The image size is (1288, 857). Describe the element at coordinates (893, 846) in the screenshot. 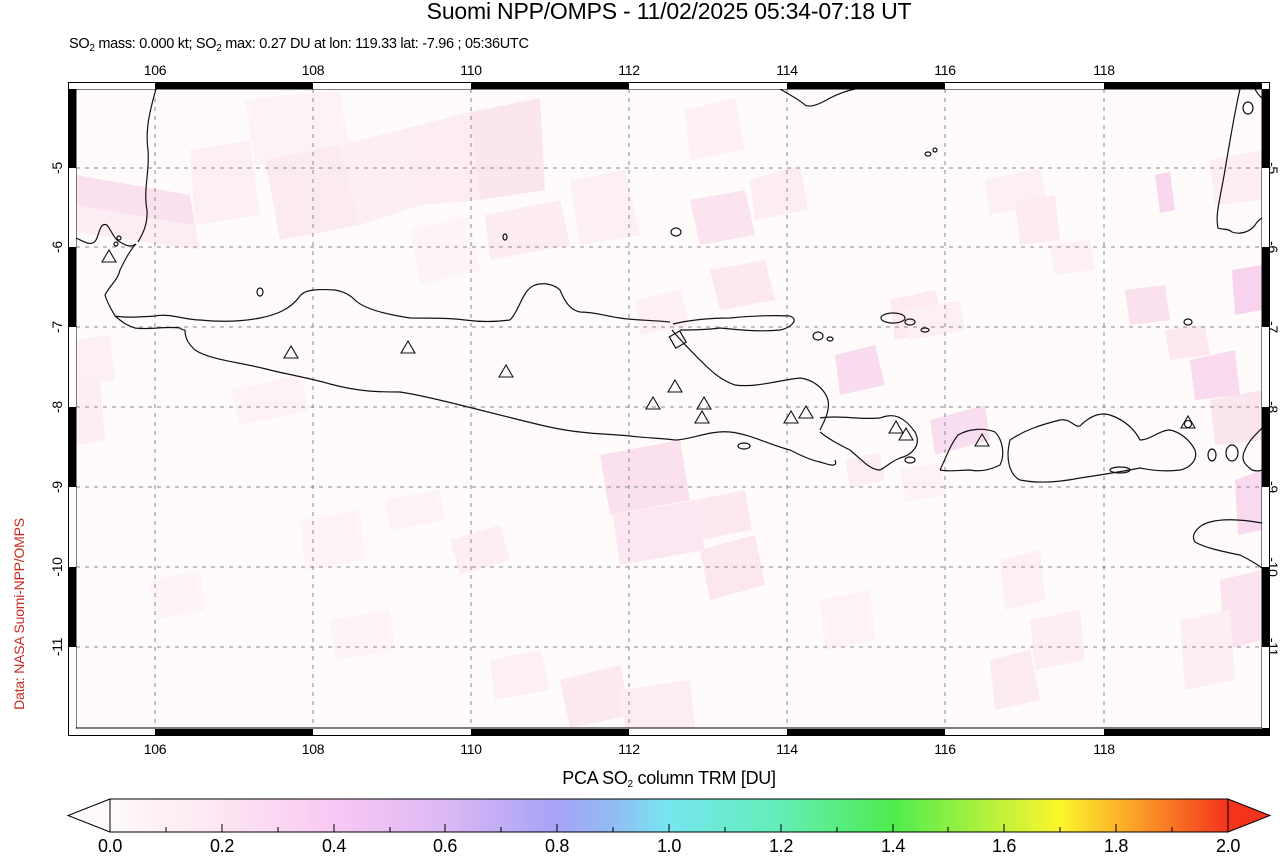

I see `colorbar-tick-label: 1.4` at that location.